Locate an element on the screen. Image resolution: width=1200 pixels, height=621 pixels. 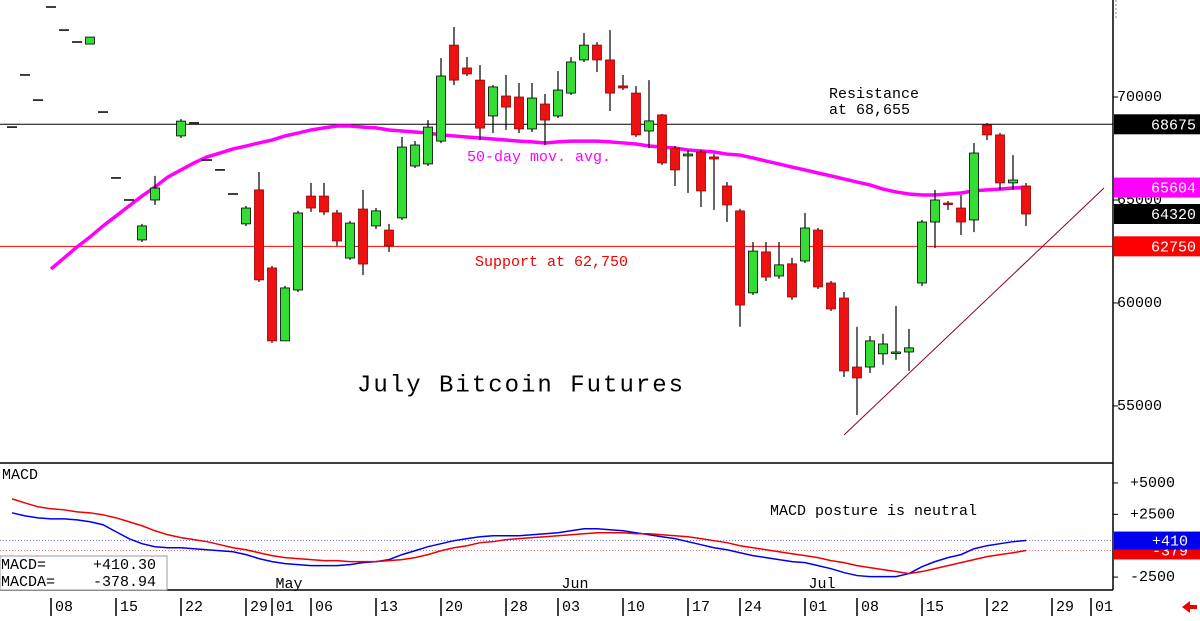
x-tick-label: 03 is located at coordinates (571, 607).